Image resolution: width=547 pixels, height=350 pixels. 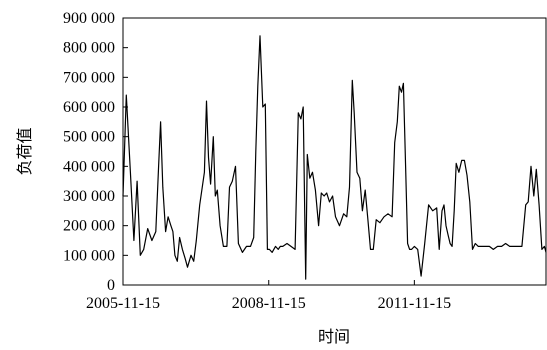 What do you see at coordinates (123, 303) in the screenshot?
I see `x-tick-label: 2005-11-15` at bounding box center [123, 303].